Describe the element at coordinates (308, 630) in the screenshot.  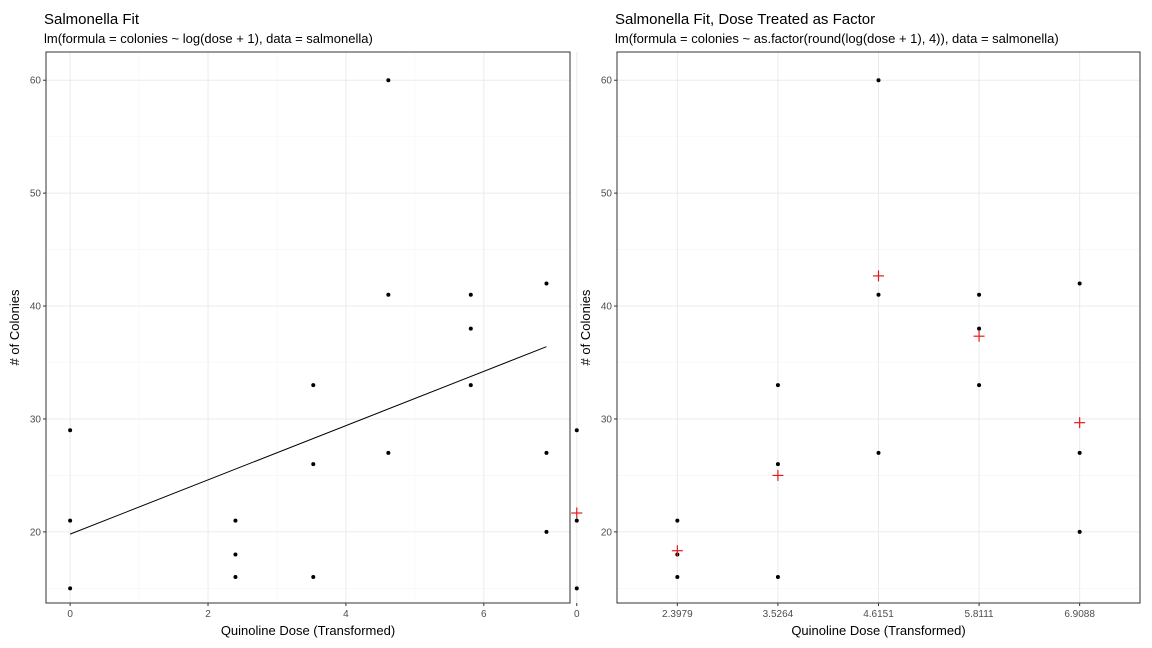
I see `left-x-axis-title: Quinoline Dose (Transformed)` at that location.